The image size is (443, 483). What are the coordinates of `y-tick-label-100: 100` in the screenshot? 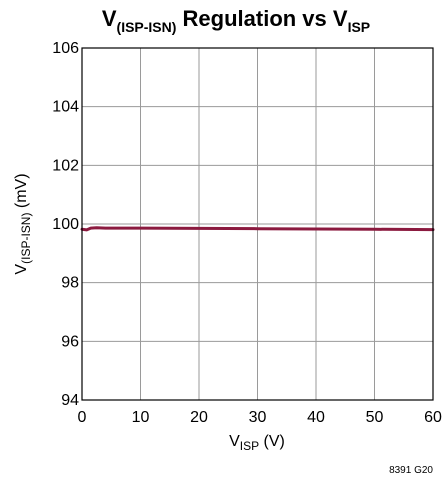 It's located at (65, 224).